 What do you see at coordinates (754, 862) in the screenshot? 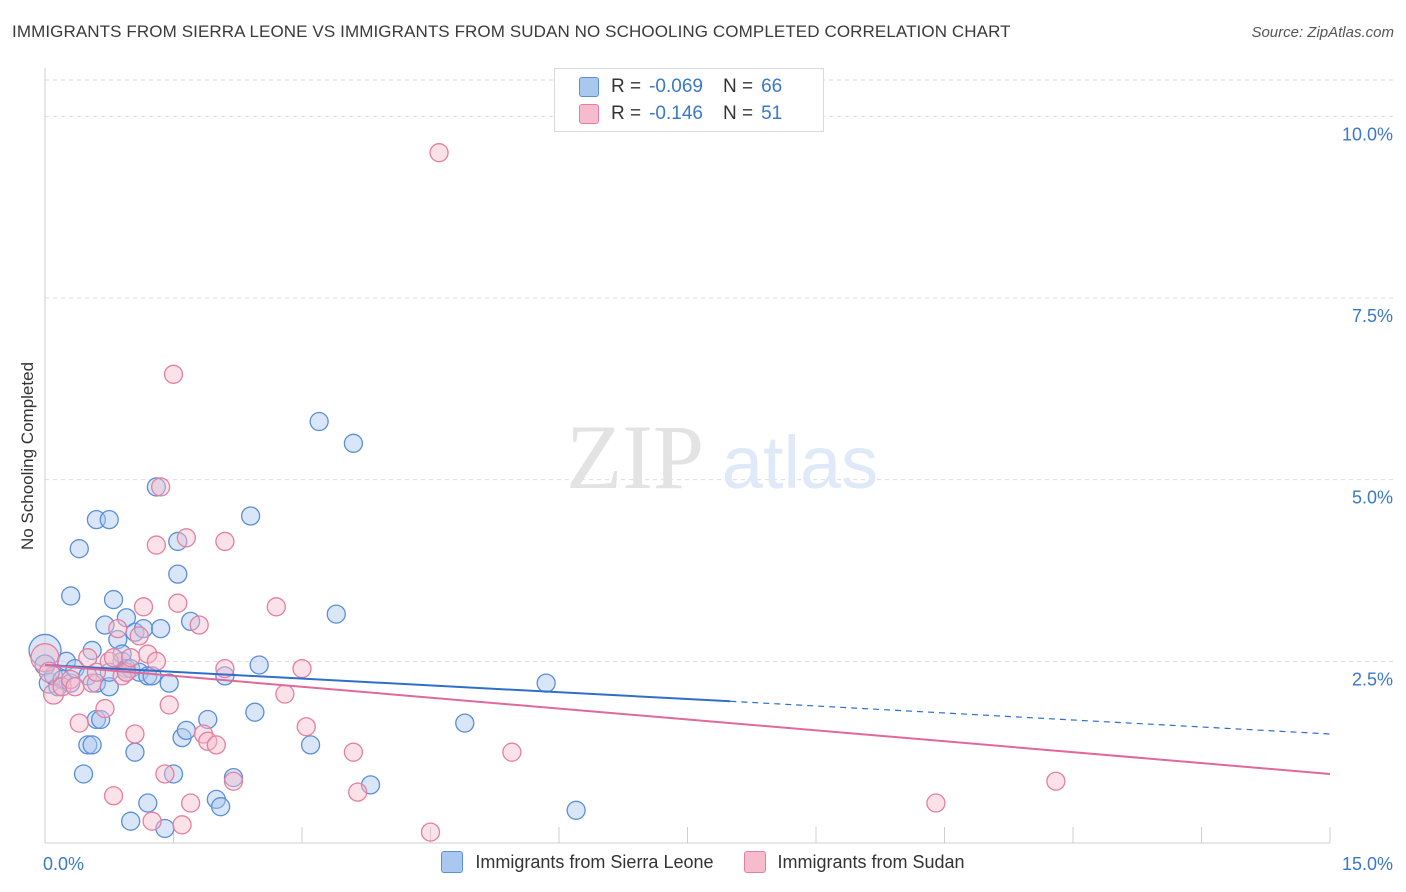
I see `series-swatch-pink` at bounding box center [754, 862].